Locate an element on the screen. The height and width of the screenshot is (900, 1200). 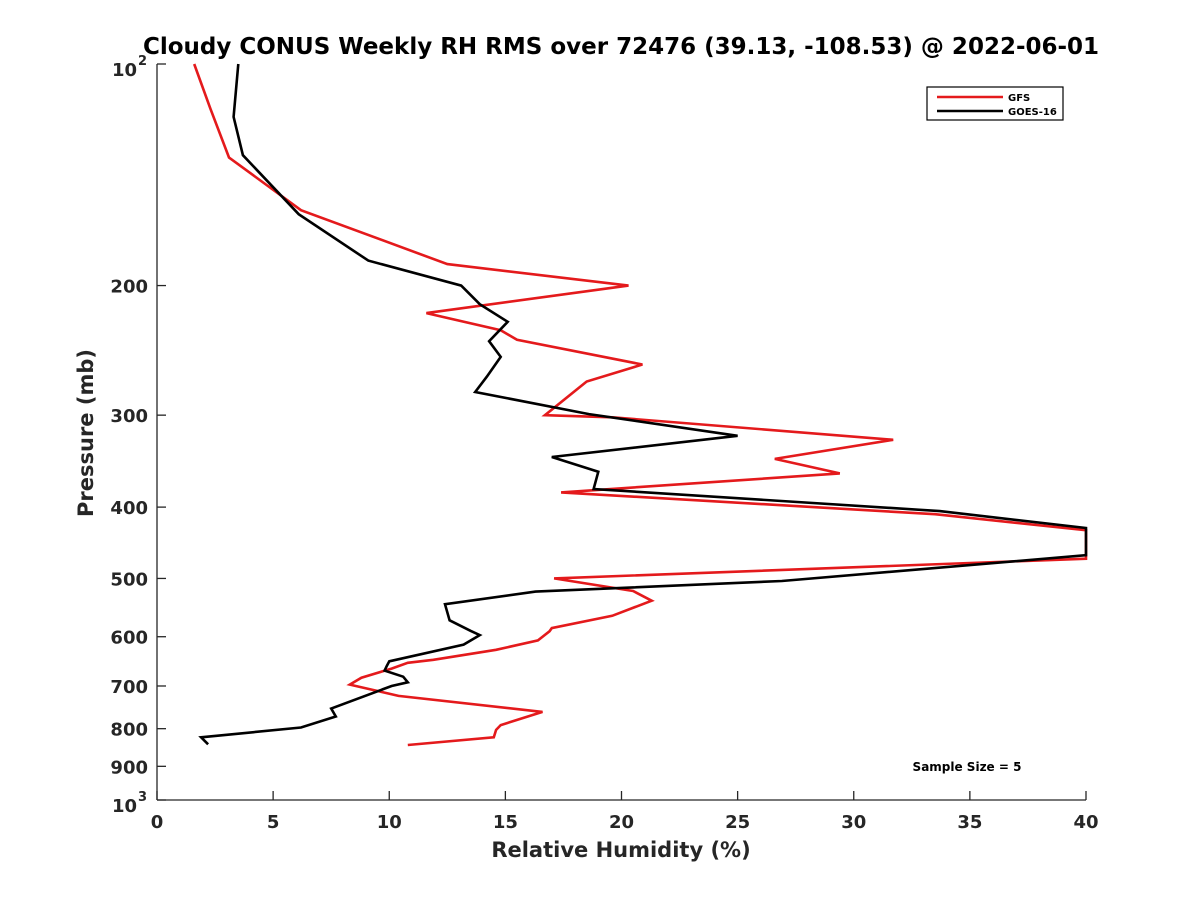
y-tick-label: 700 is located at coordinates (129, 687).